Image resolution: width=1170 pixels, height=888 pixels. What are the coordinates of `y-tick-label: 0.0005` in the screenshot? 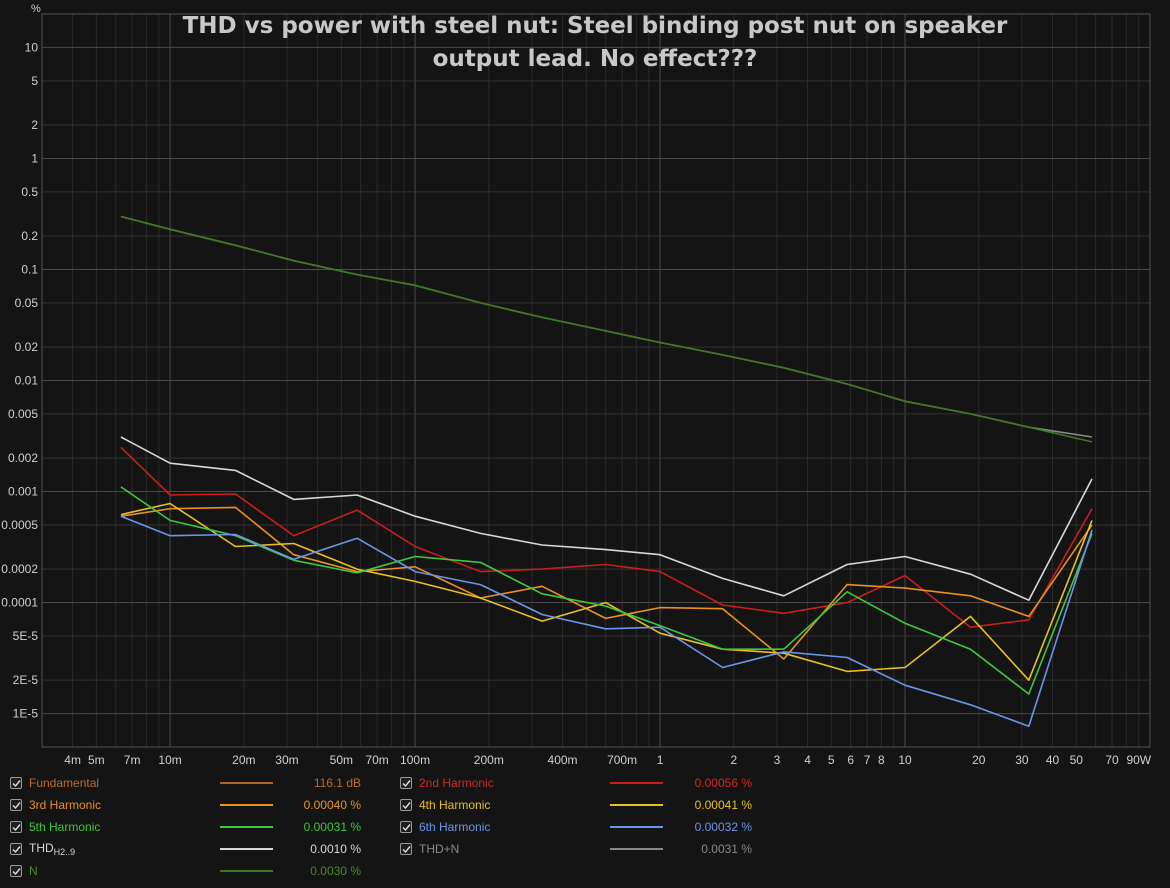 It's located at (19, 525).